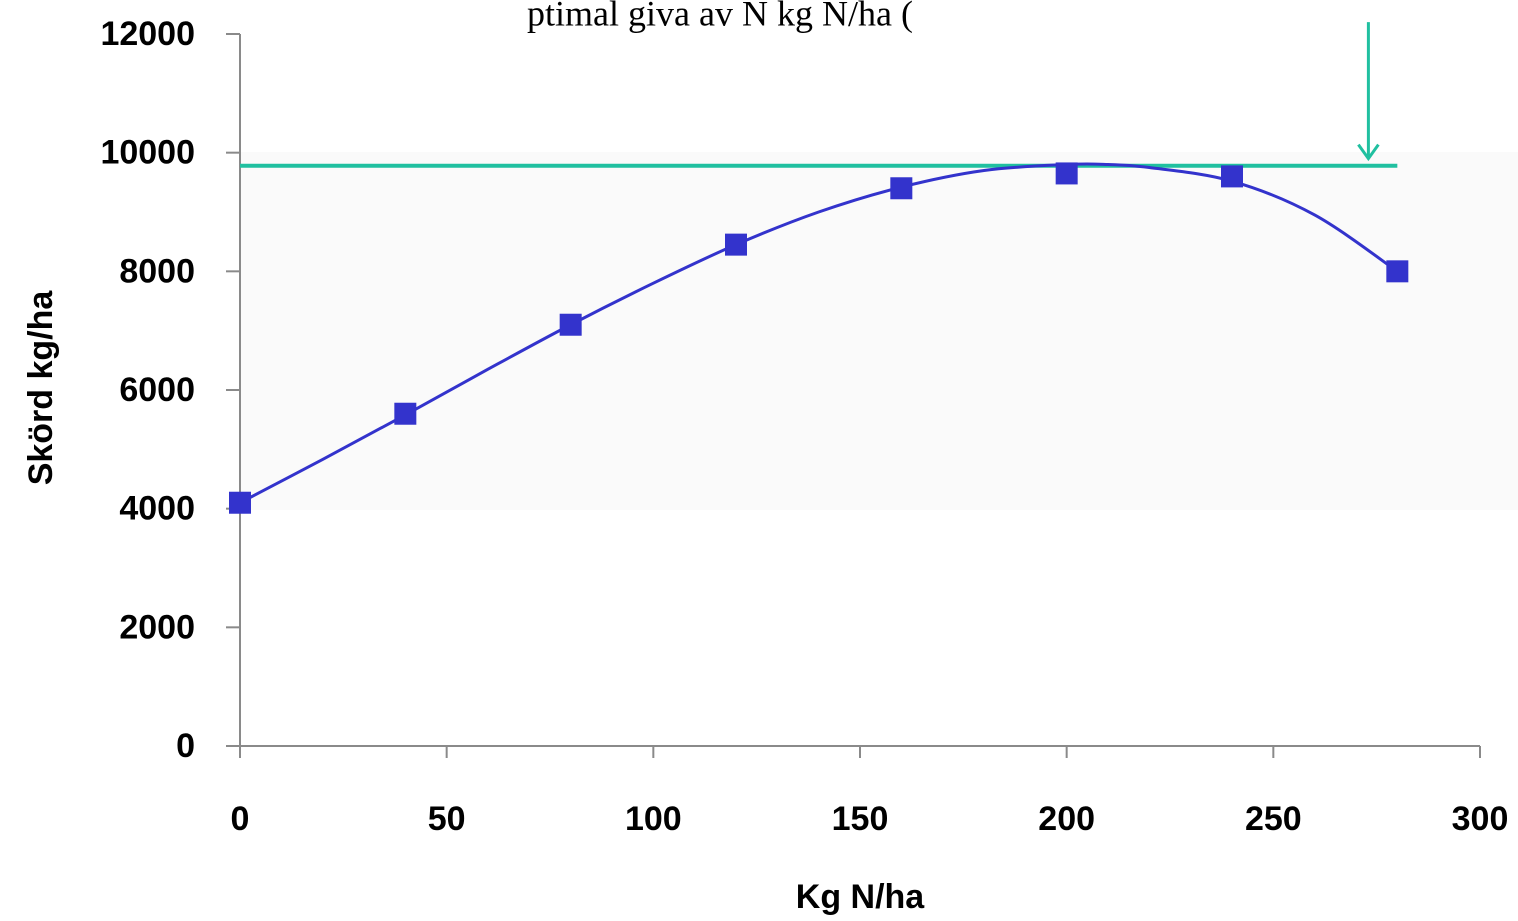  What do you see at coordinates (185, 746) in the screenshot?
I see `y-tick-label: 0` at bounding box center [185, 746].